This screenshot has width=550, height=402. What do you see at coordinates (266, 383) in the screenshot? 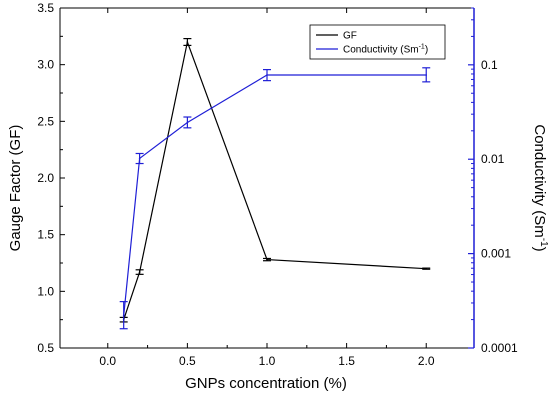
I see `x-axis-title: GNPs concentration (%)` at bounding box center [266, 383].